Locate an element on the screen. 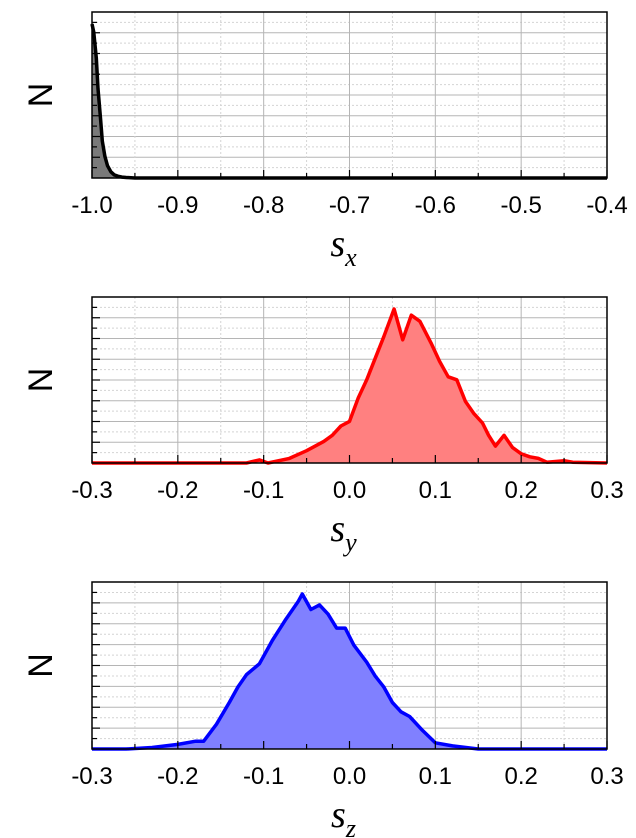 Image resolution: width=636 pixels, height=838 pixels. x-tick-label: -1.0 is located at coordinates (91, 205).